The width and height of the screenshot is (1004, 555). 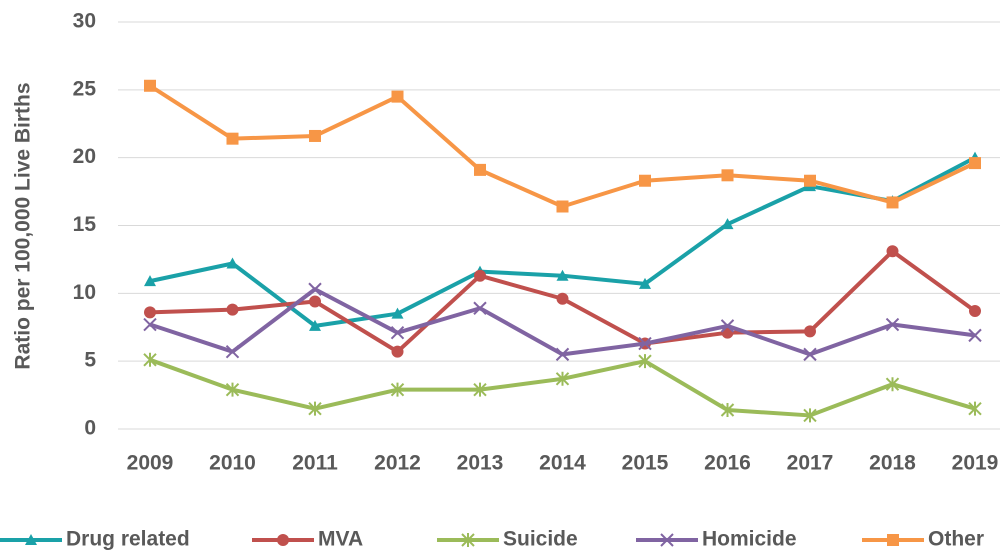 What do you see at coordinates (232, 463) in the screenshot?
I see `x-tick-label: 2010` at bounding box center [232, 463].